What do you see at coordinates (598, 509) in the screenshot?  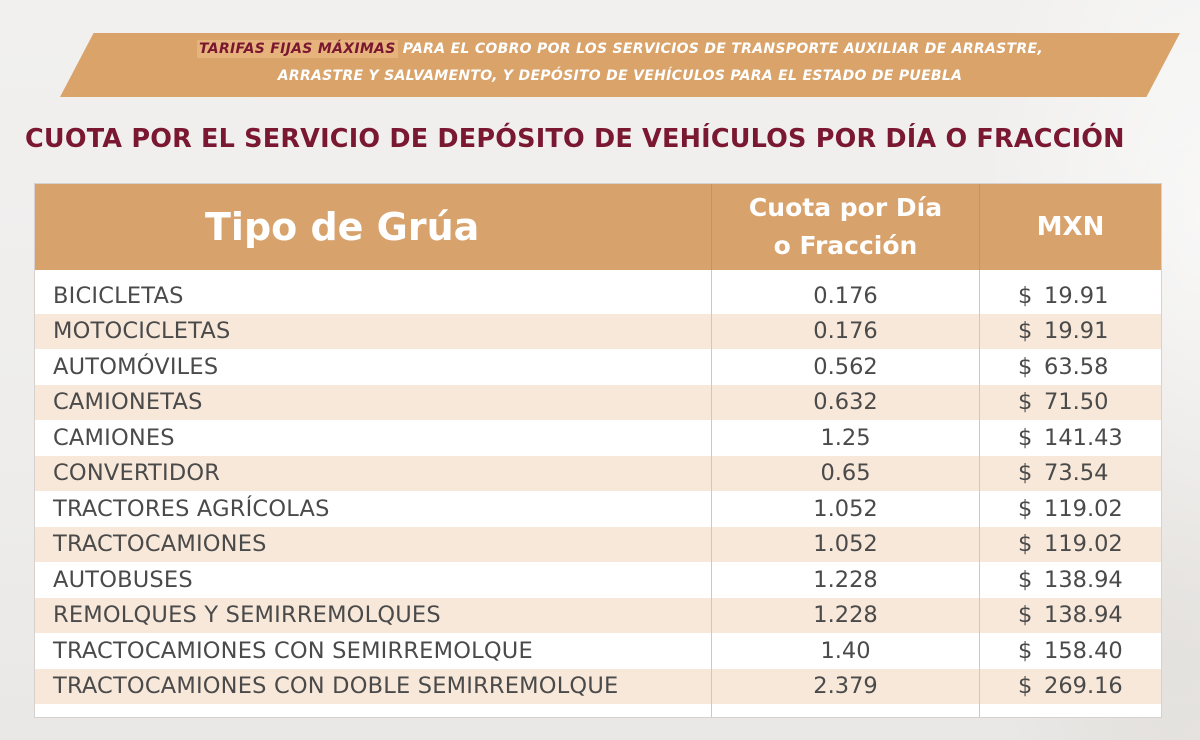 I see `table-row: TRACTORES AGRÍCOLAS 1.052 $119.02` at bounding box center [598, 509].